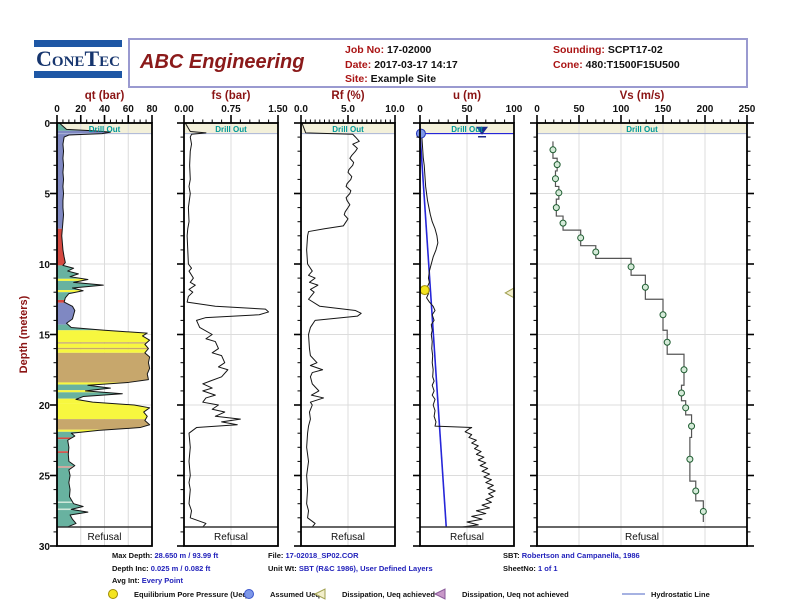 This screenshot has height=612, width=792. What do you see at coordinates (439, 594) in the screenshot?
I see `triangle-filled-icon` at bounding box center [439, 594].